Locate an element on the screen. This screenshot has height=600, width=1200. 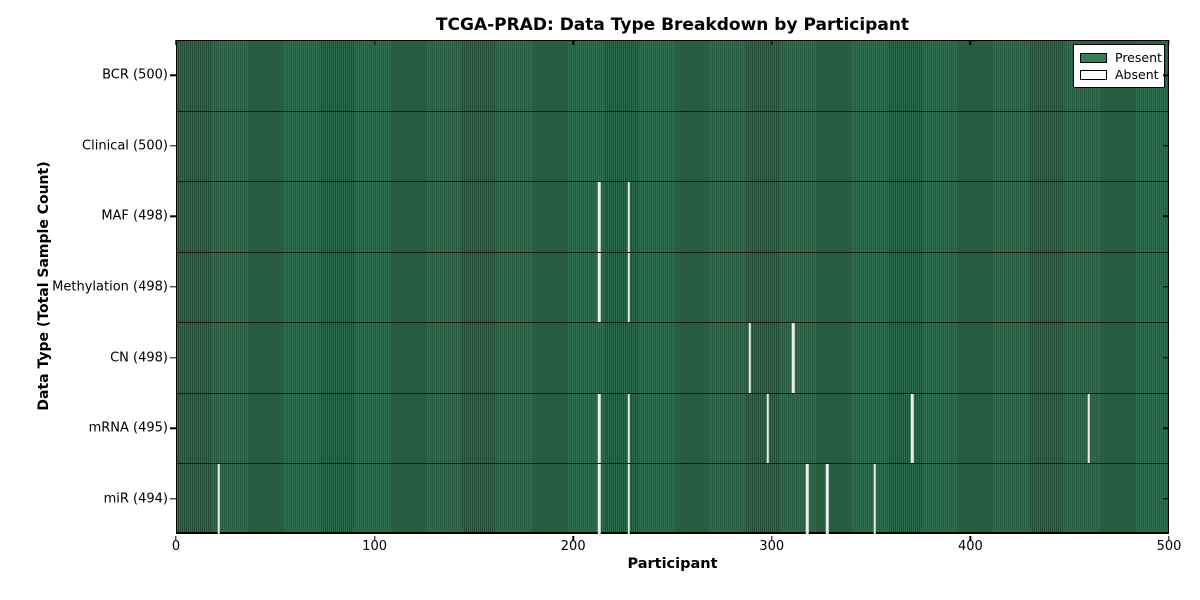
y-tick-label: Clinical (500) is located at coordinates (125, 146).